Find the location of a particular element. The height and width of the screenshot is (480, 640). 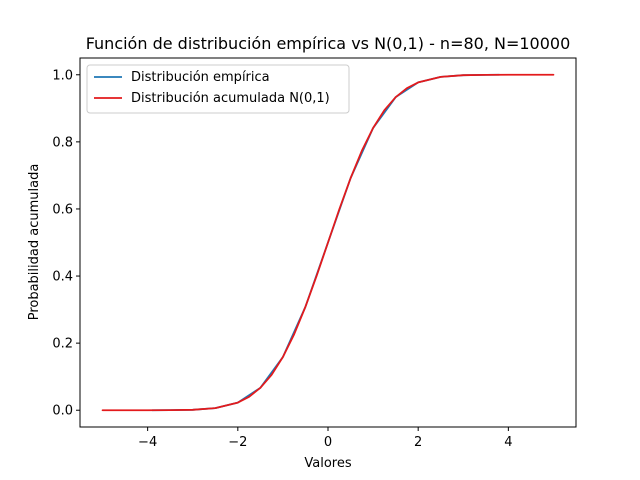

y-tick-label: 1.0 is located at coordinates (62, 75).